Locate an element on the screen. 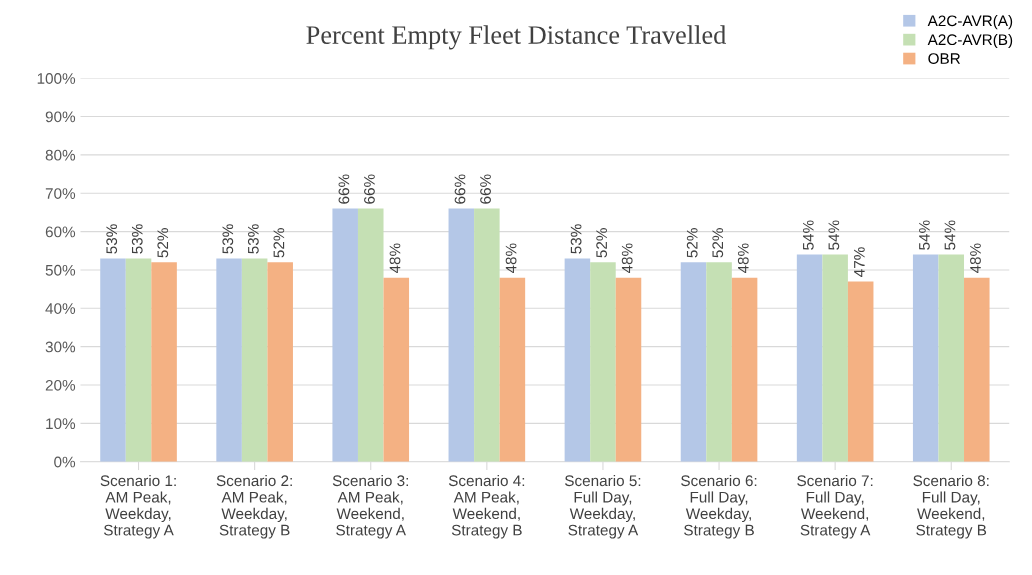 The width and height of the screenshot is (1032, 575). x-tick-label: Scenario 3: AM Peak, Weekend, Strategy A is located at coordinates (370, 506).